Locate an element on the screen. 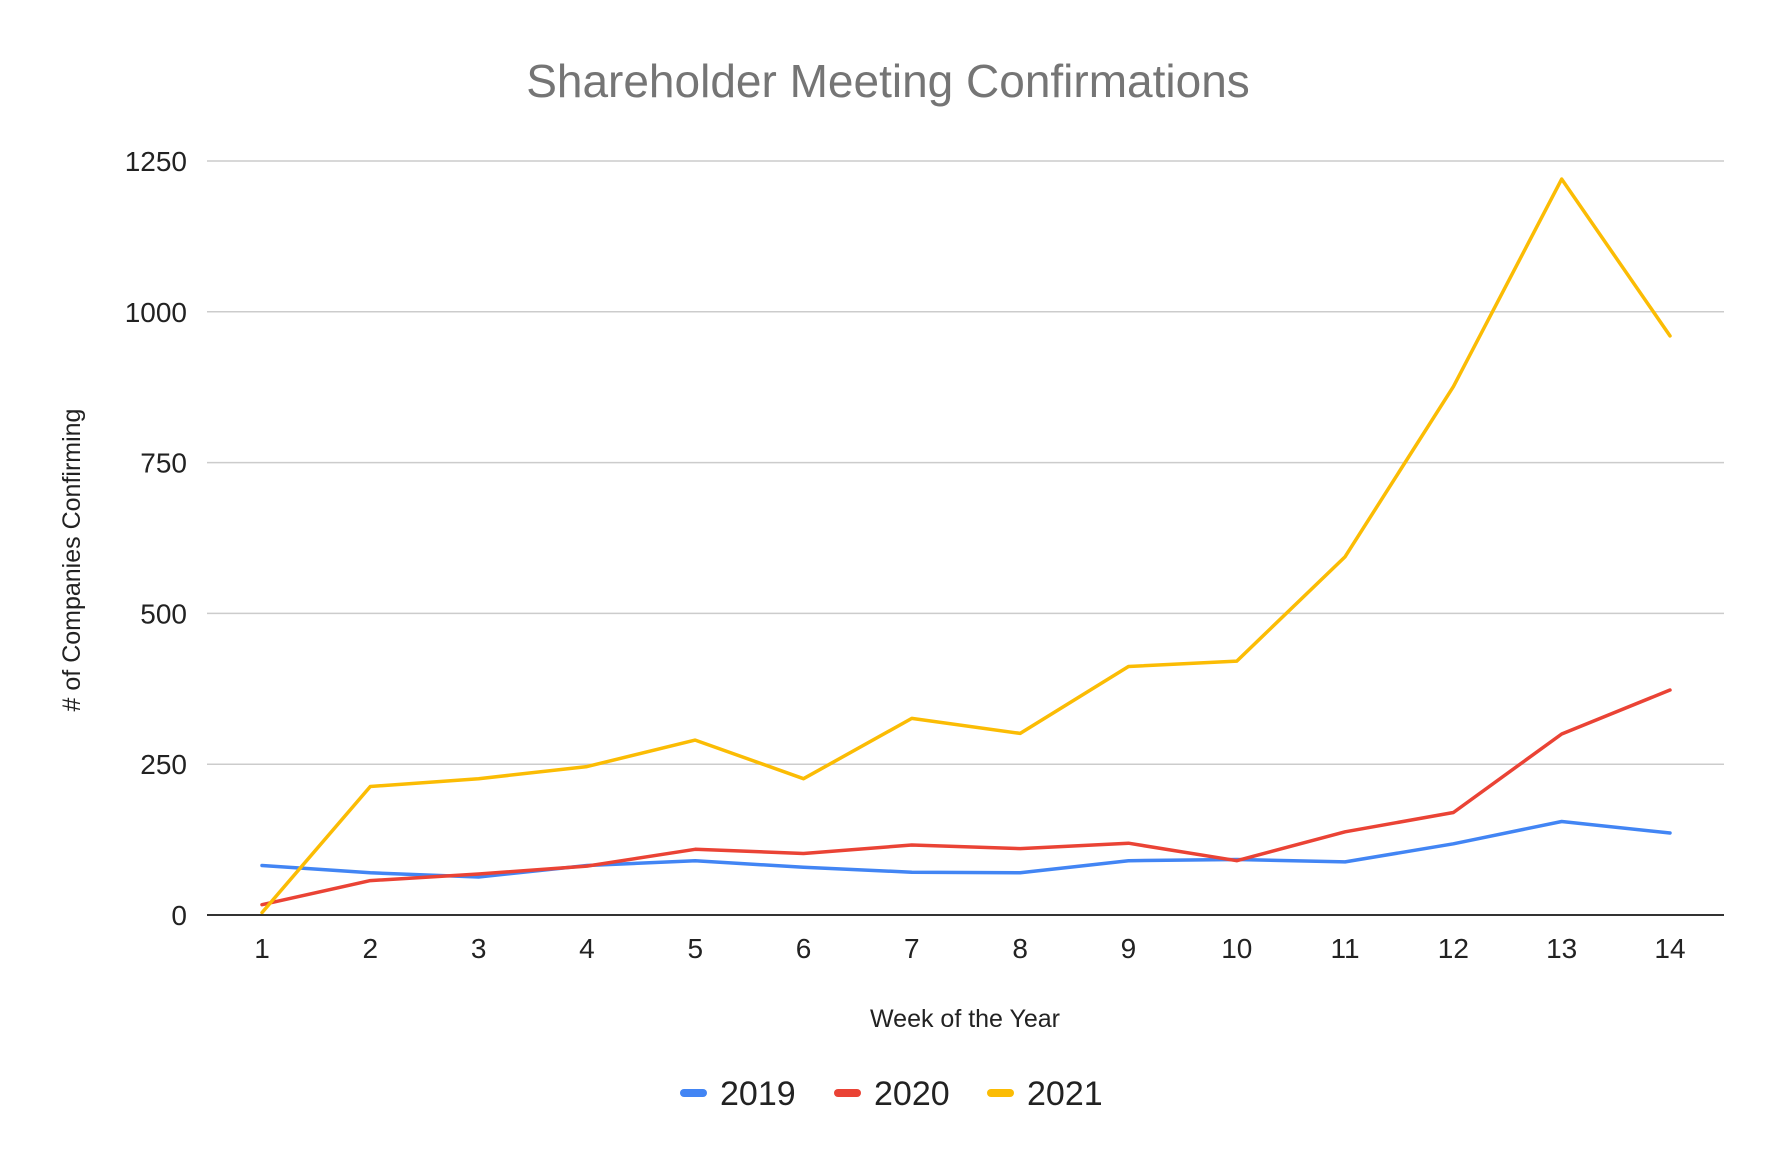  chart-title: Shareholder Meeting Confirmations is located at coordinates (888, 81).